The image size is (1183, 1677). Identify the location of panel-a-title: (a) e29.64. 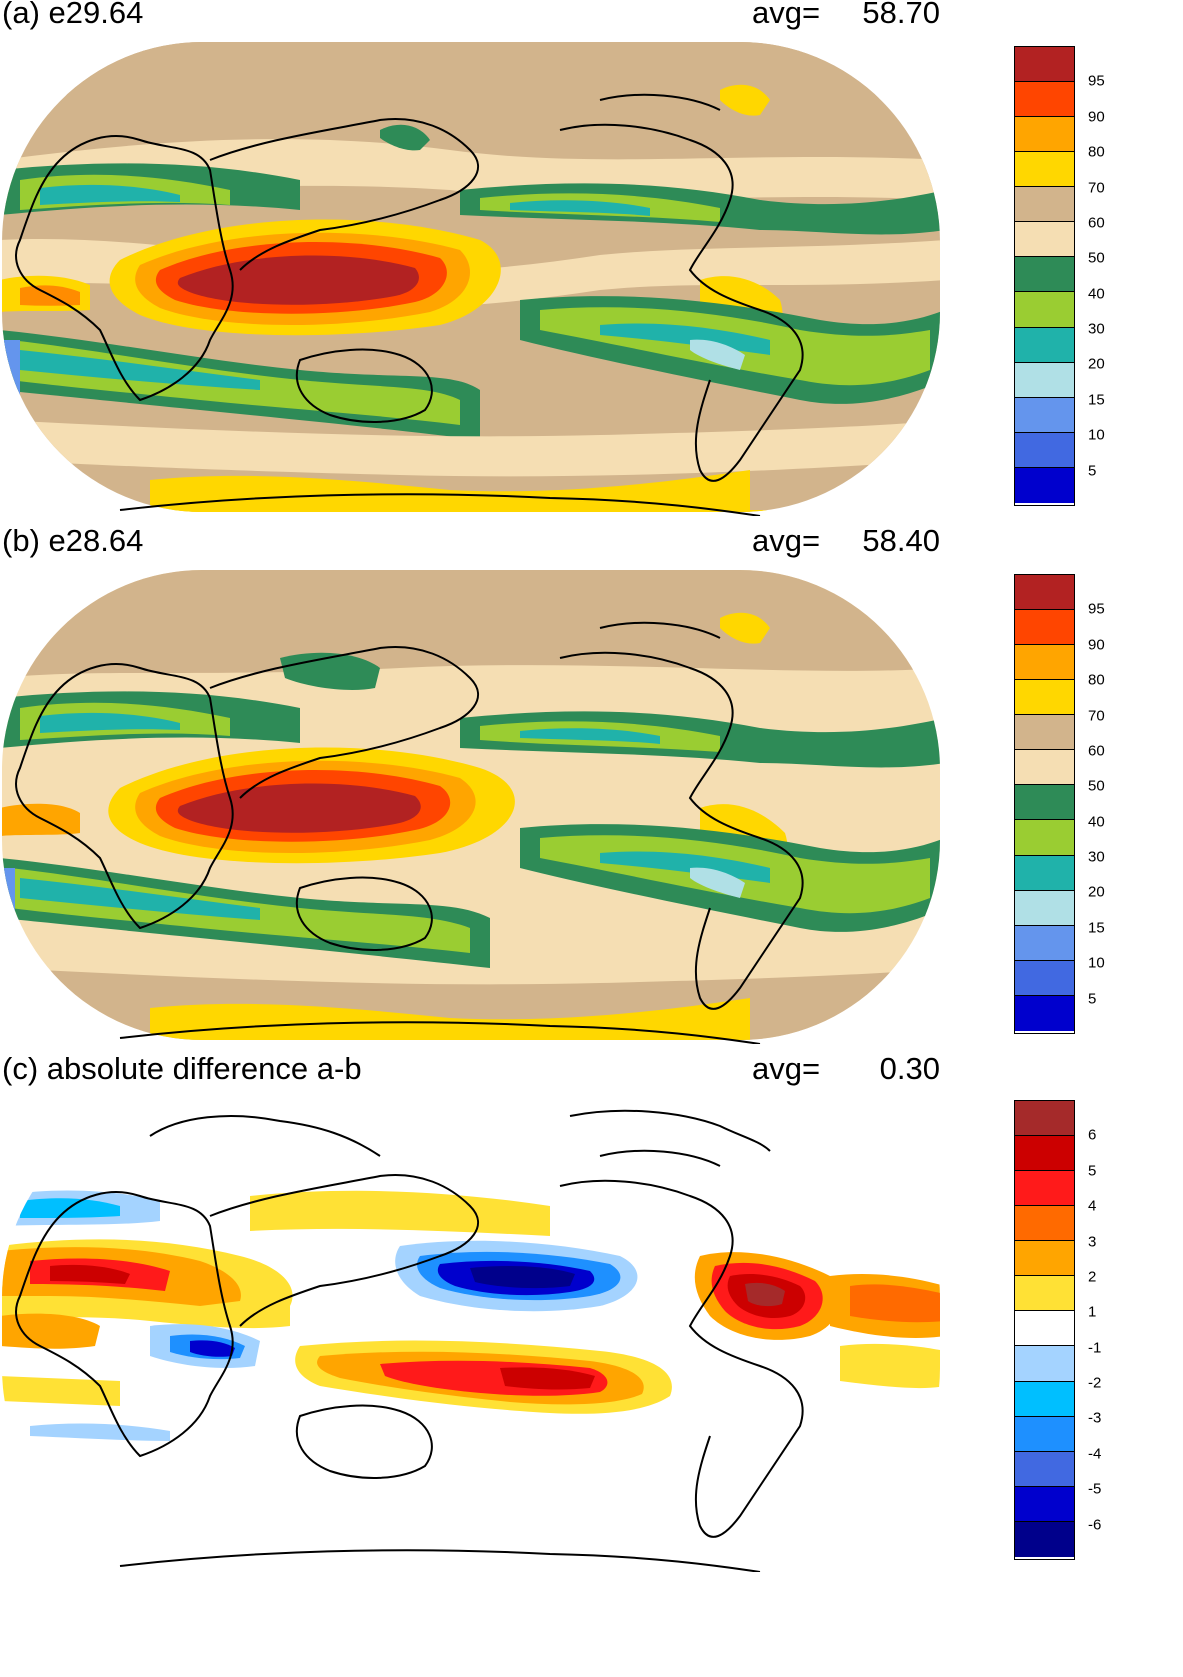
(73, 15).